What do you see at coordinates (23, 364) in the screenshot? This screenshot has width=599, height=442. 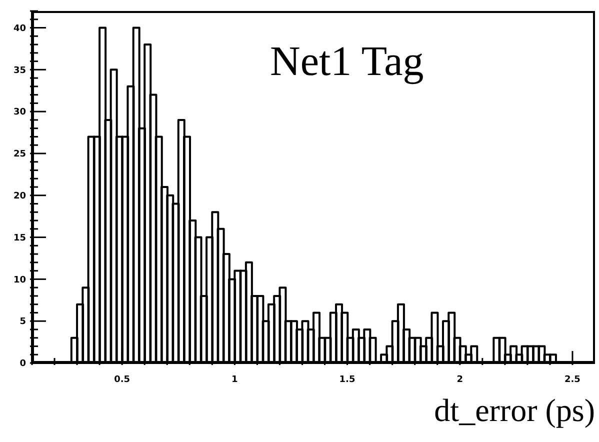 I see `y-tick-label: 0` at bounding box center [23, 364].